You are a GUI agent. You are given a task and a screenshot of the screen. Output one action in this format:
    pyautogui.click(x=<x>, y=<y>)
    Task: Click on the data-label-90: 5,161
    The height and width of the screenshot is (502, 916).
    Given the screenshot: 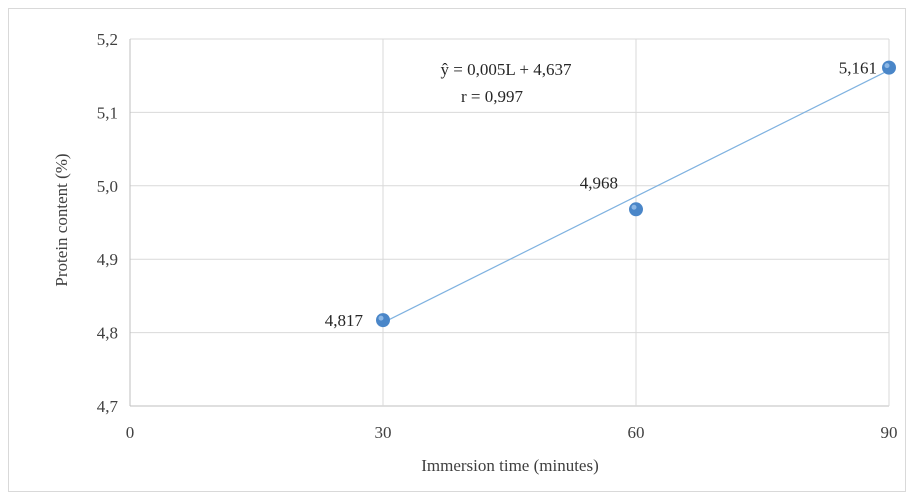 What is the action you would take?
    pyautogui.click(x=858, y=68)
    